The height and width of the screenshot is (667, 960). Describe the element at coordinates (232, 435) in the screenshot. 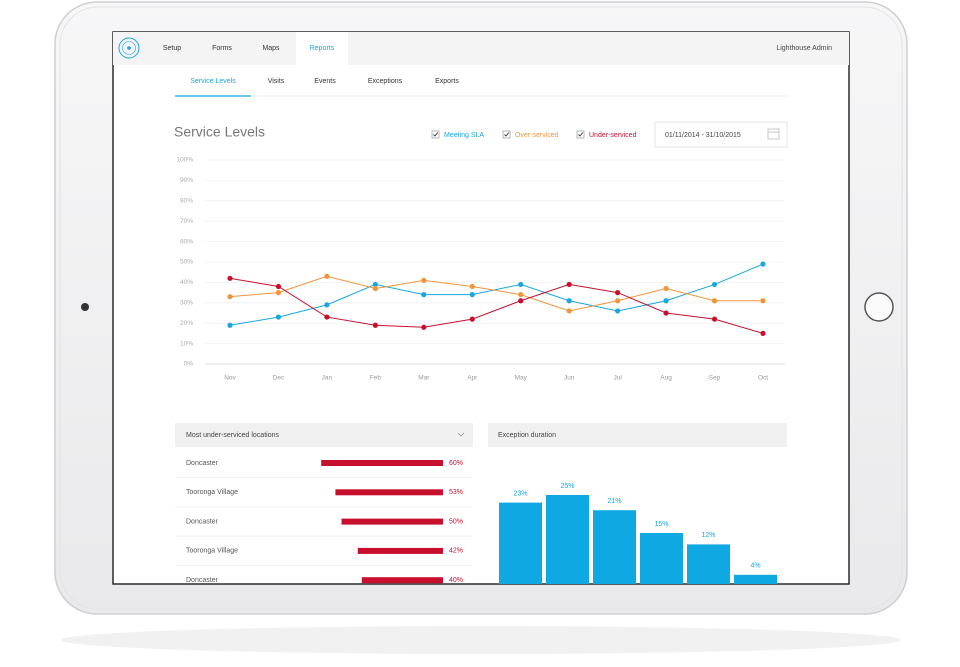

I see `locations-title: Most under-serviced locations` at that location.